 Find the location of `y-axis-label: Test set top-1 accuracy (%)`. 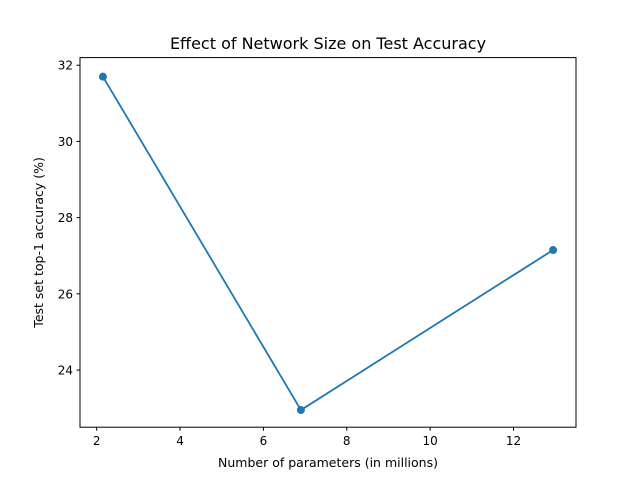

y-axis-label: Test set top-1 accuracy (%) is located at coordinates (38, 243).